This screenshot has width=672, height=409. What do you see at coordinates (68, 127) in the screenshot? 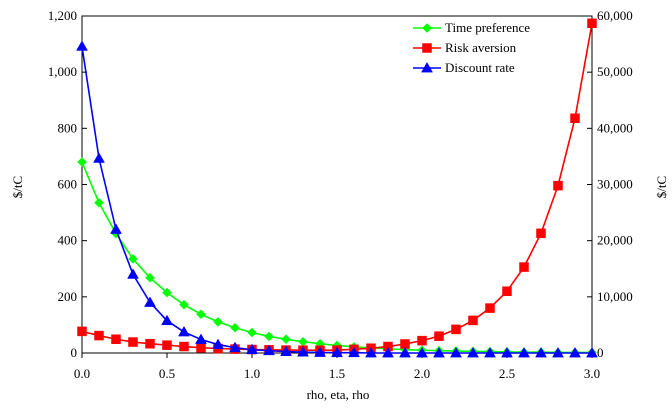
I see `y-tick-label-left: 800` at bounding box center [68, 127].